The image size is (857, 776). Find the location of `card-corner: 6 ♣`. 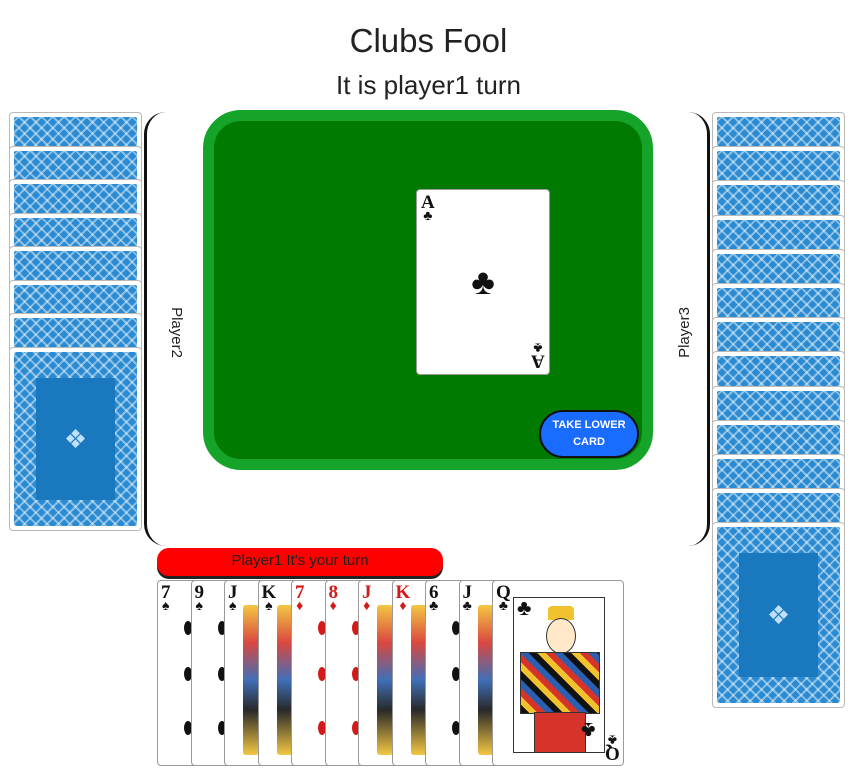

card-corner: 6 ♣ is located at coordinates (434, 598).